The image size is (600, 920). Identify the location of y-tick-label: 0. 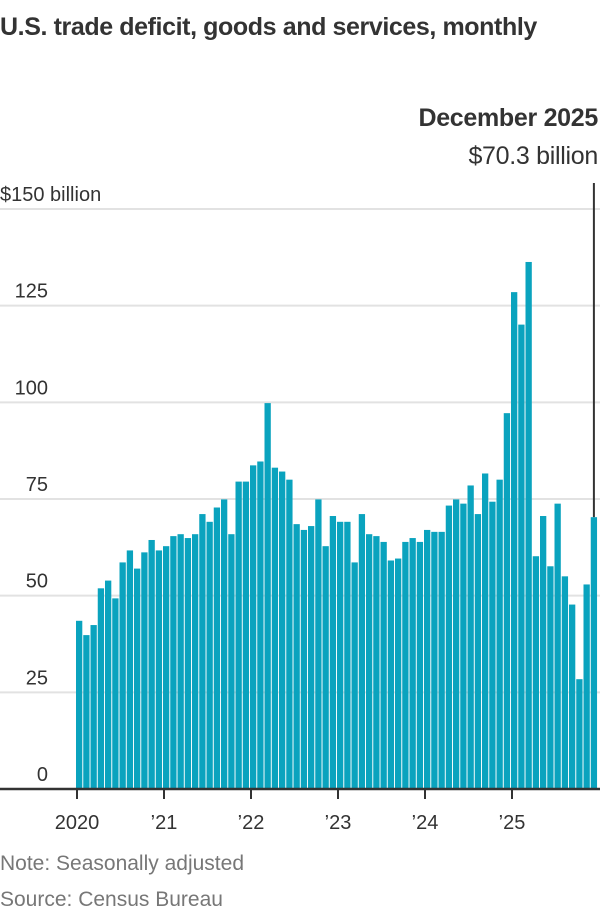
(42, 775).